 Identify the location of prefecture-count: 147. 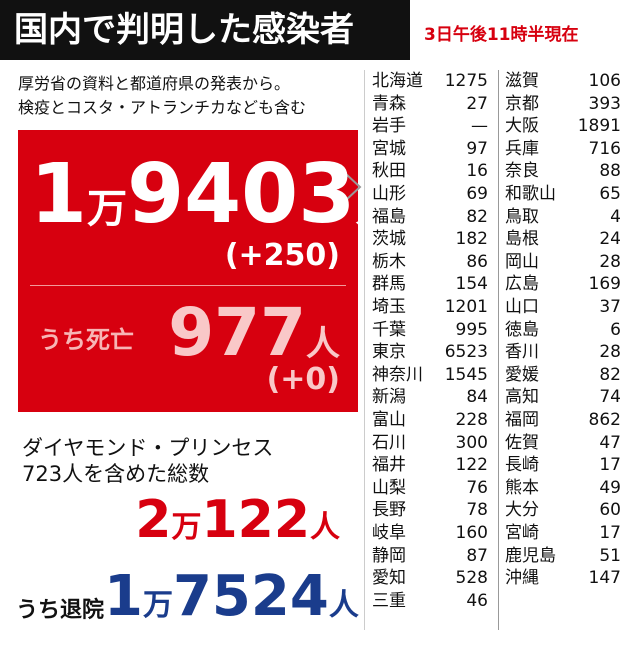
(604, 578).